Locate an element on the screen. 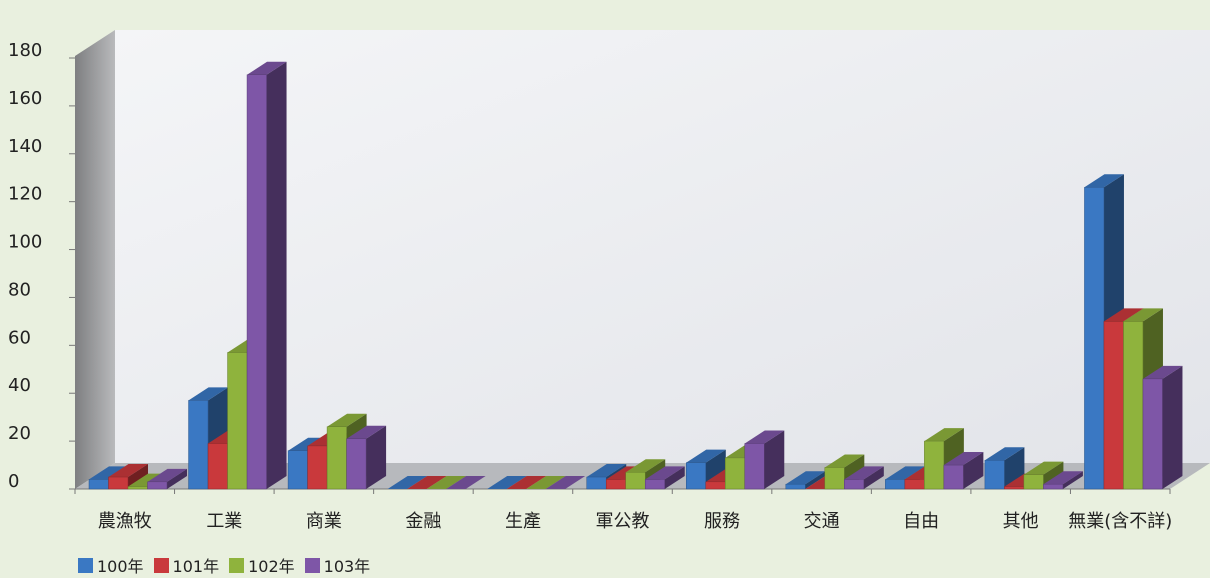 The height and width of the screenshot is (578, 1210). legend-item: 103年 is located at coordinates (337, 565).